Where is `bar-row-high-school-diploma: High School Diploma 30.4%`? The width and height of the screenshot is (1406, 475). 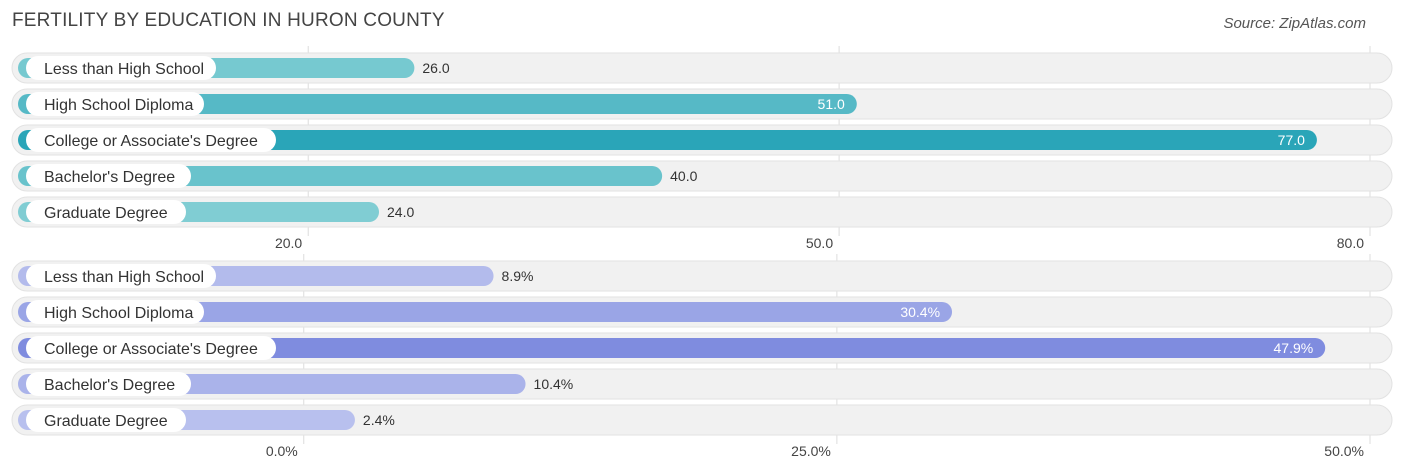 bar-row-high-school-diploma: High School Diploma 30.4% is located at coordinates (702, 312).